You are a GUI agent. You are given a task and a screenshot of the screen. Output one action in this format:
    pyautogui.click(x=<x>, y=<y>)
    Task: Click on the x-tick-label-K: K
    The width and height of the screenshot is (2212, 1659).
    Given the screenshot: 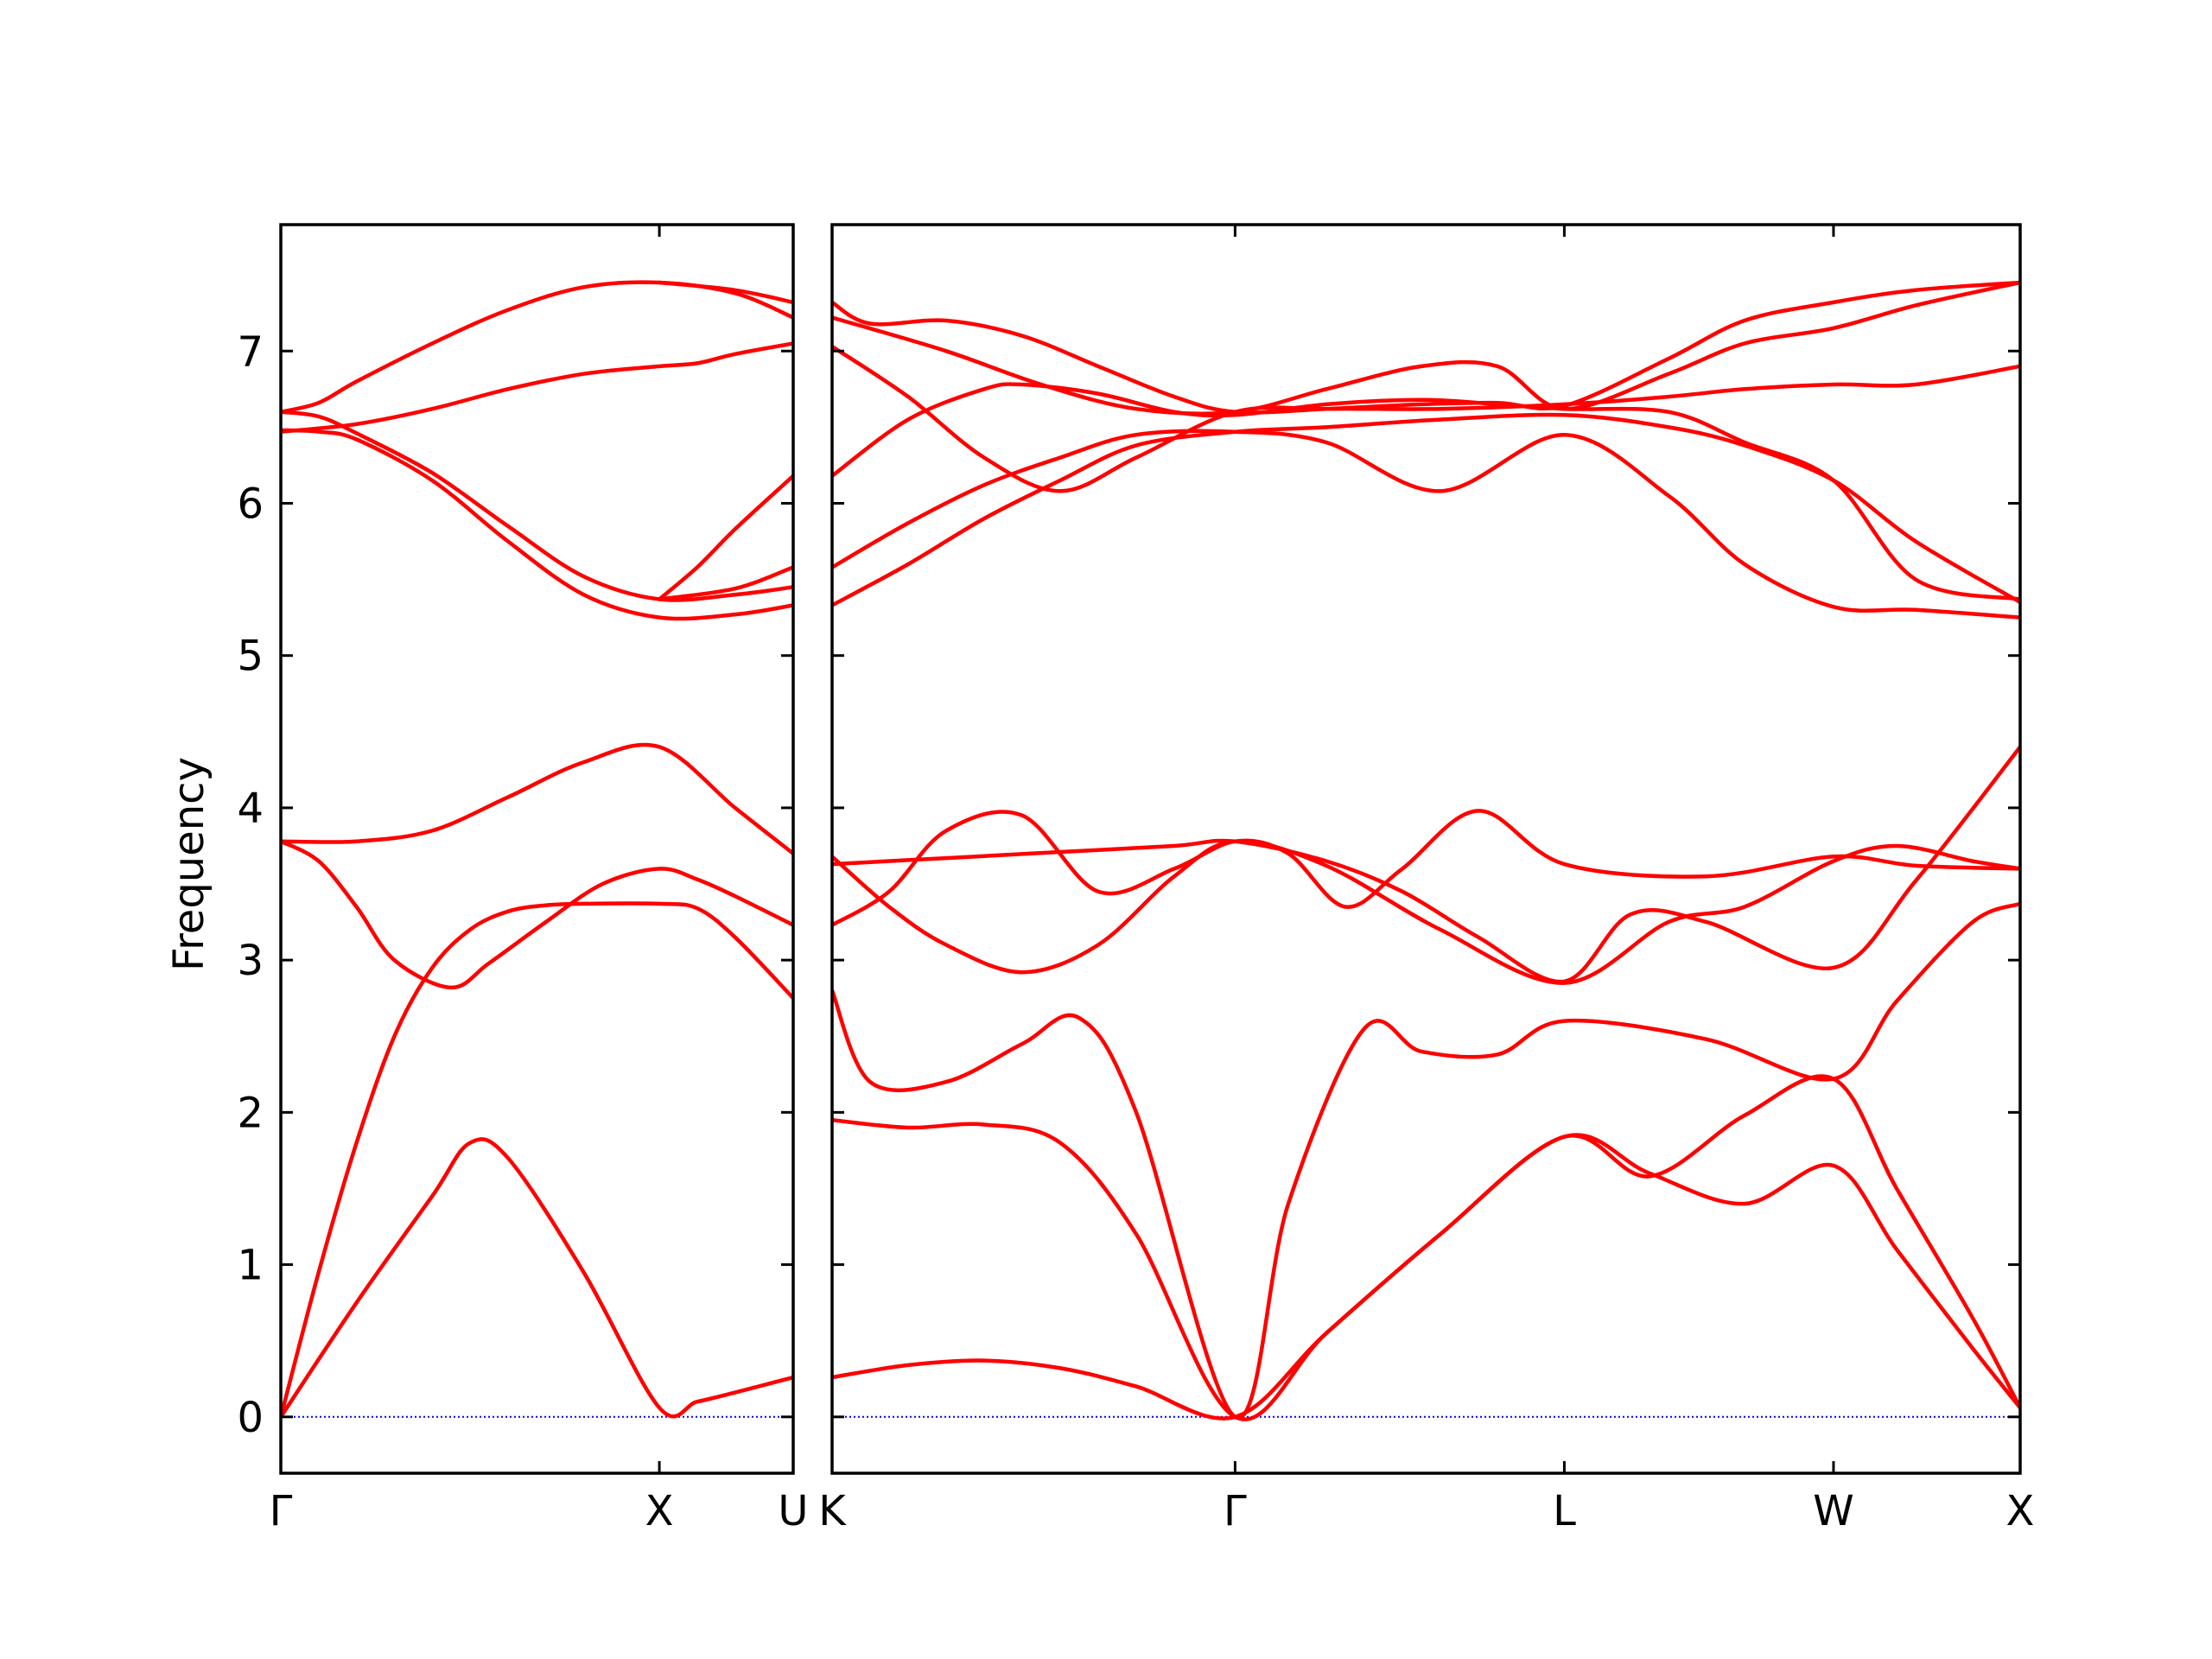 What is the action you would take?
    pyautogui.click(x=832, y=1511)
    